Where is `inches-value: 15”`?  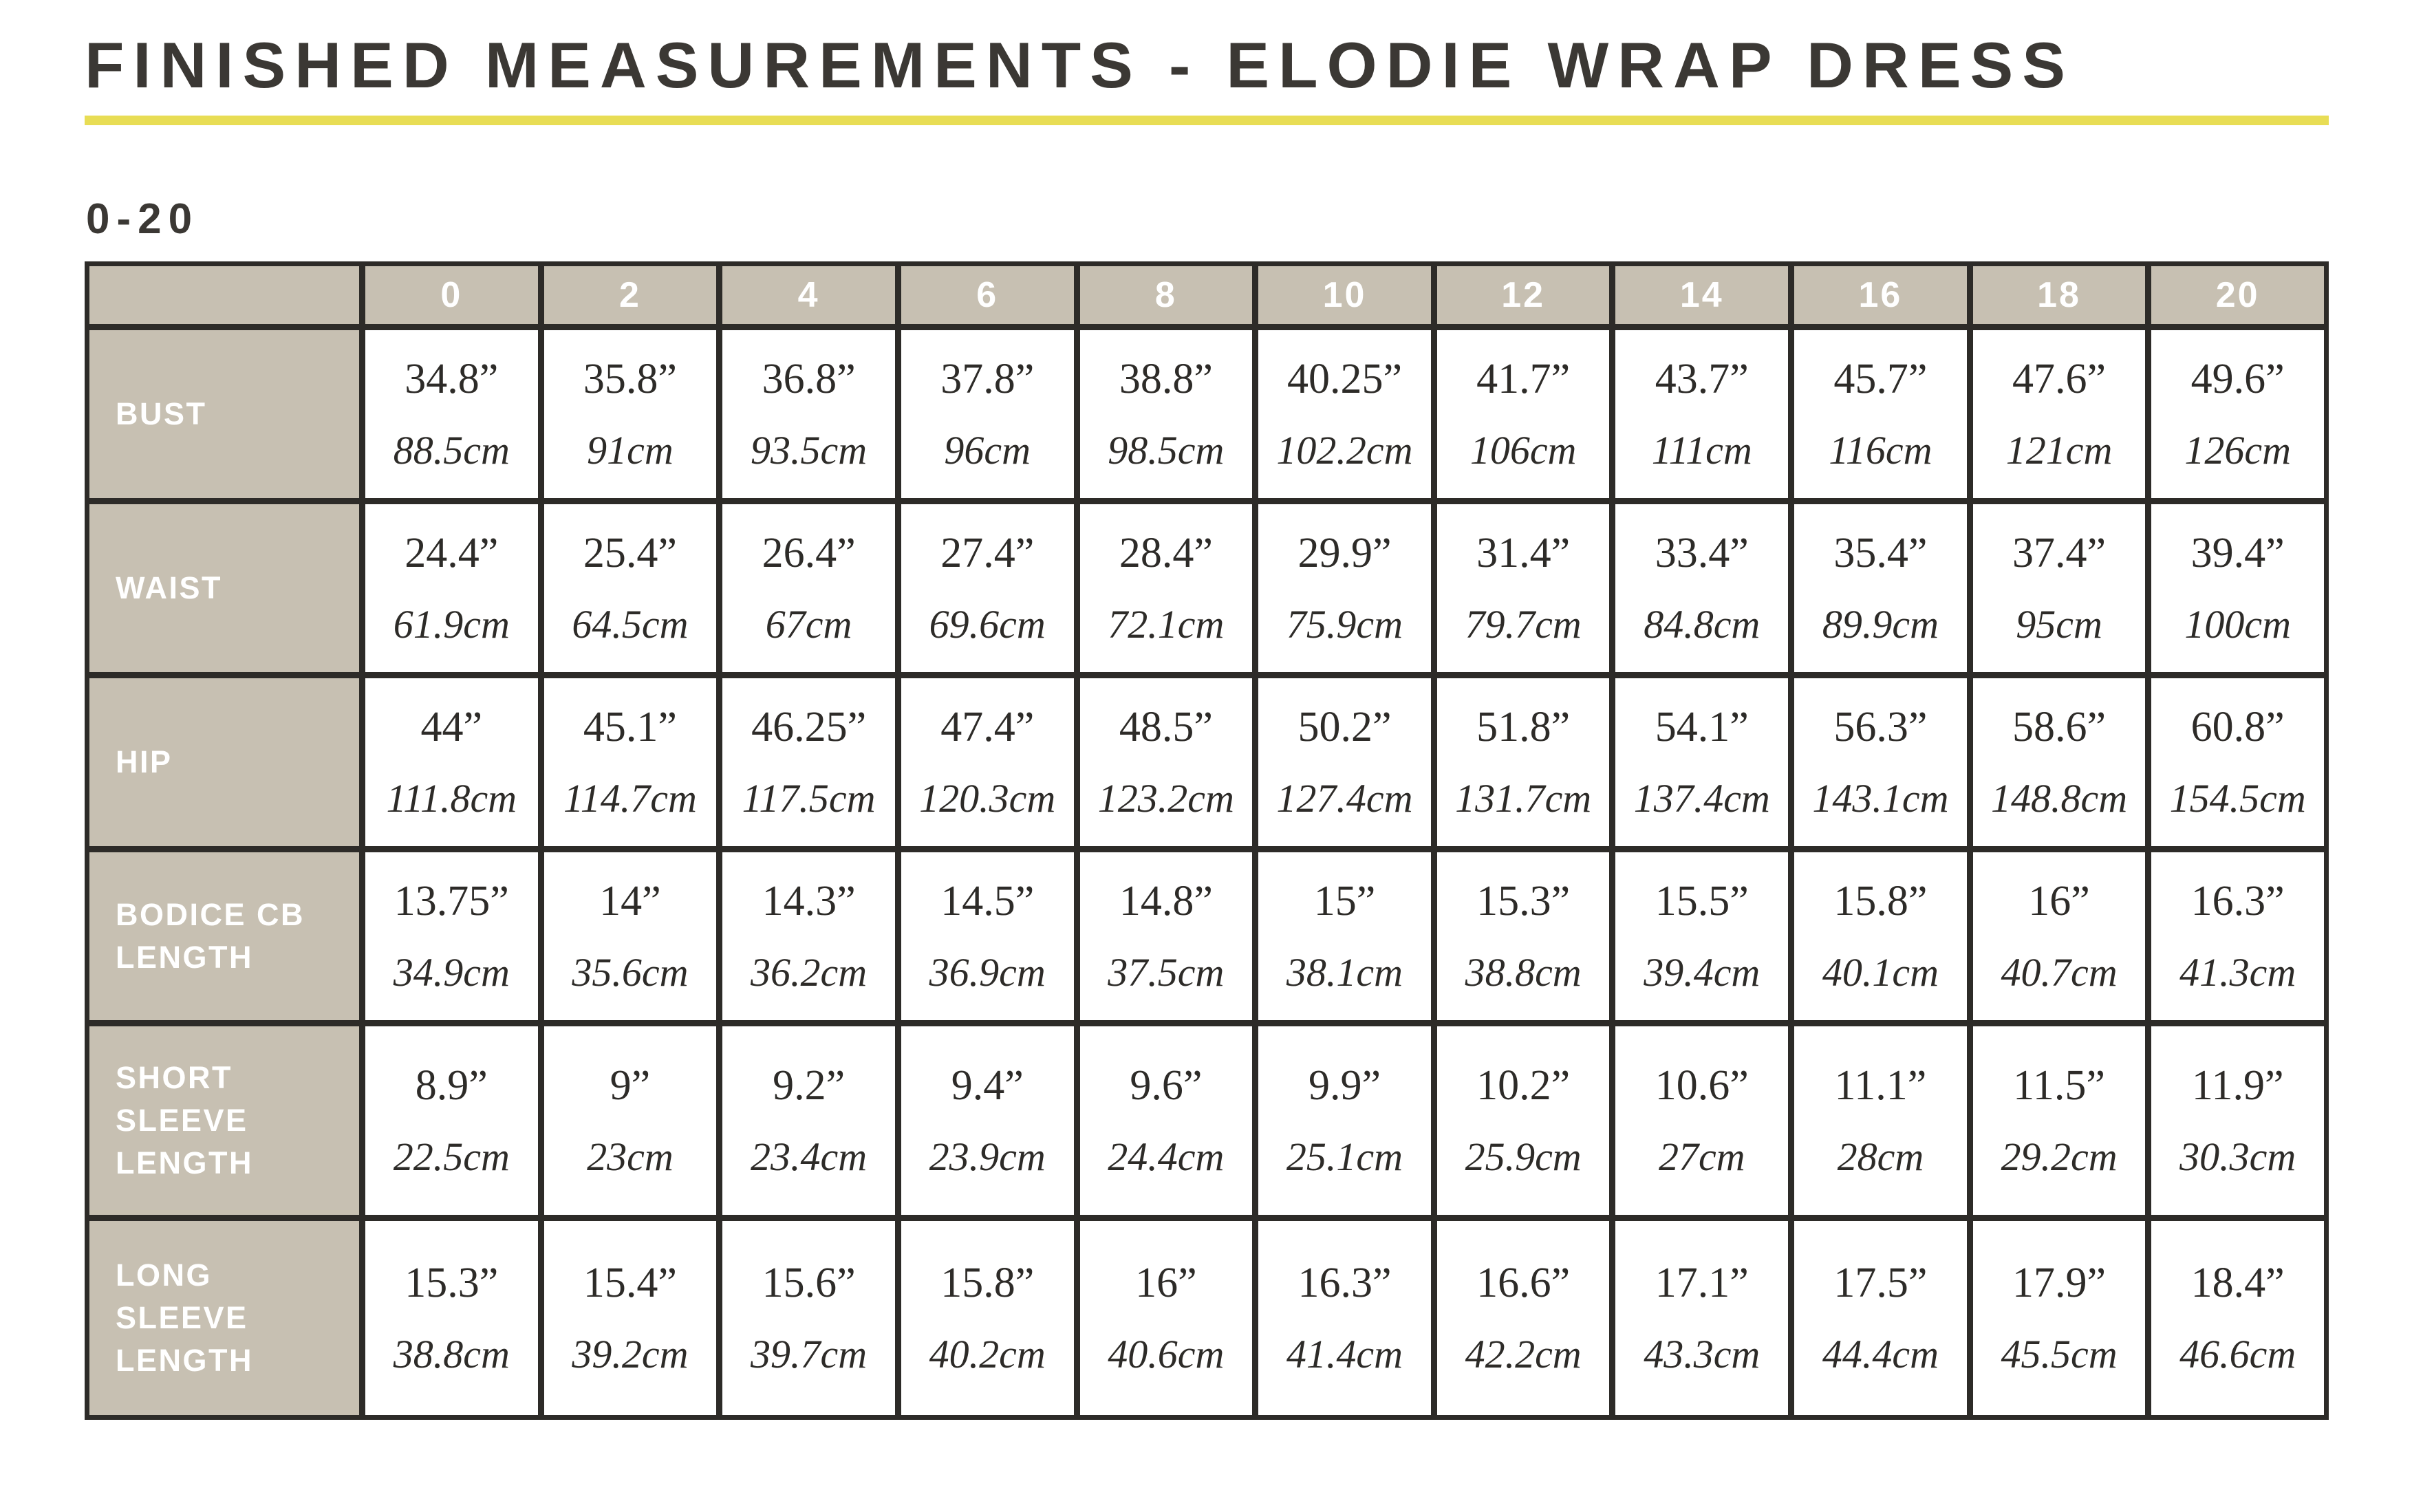 inches-value: 15” is located at coordinates (1344, 901).